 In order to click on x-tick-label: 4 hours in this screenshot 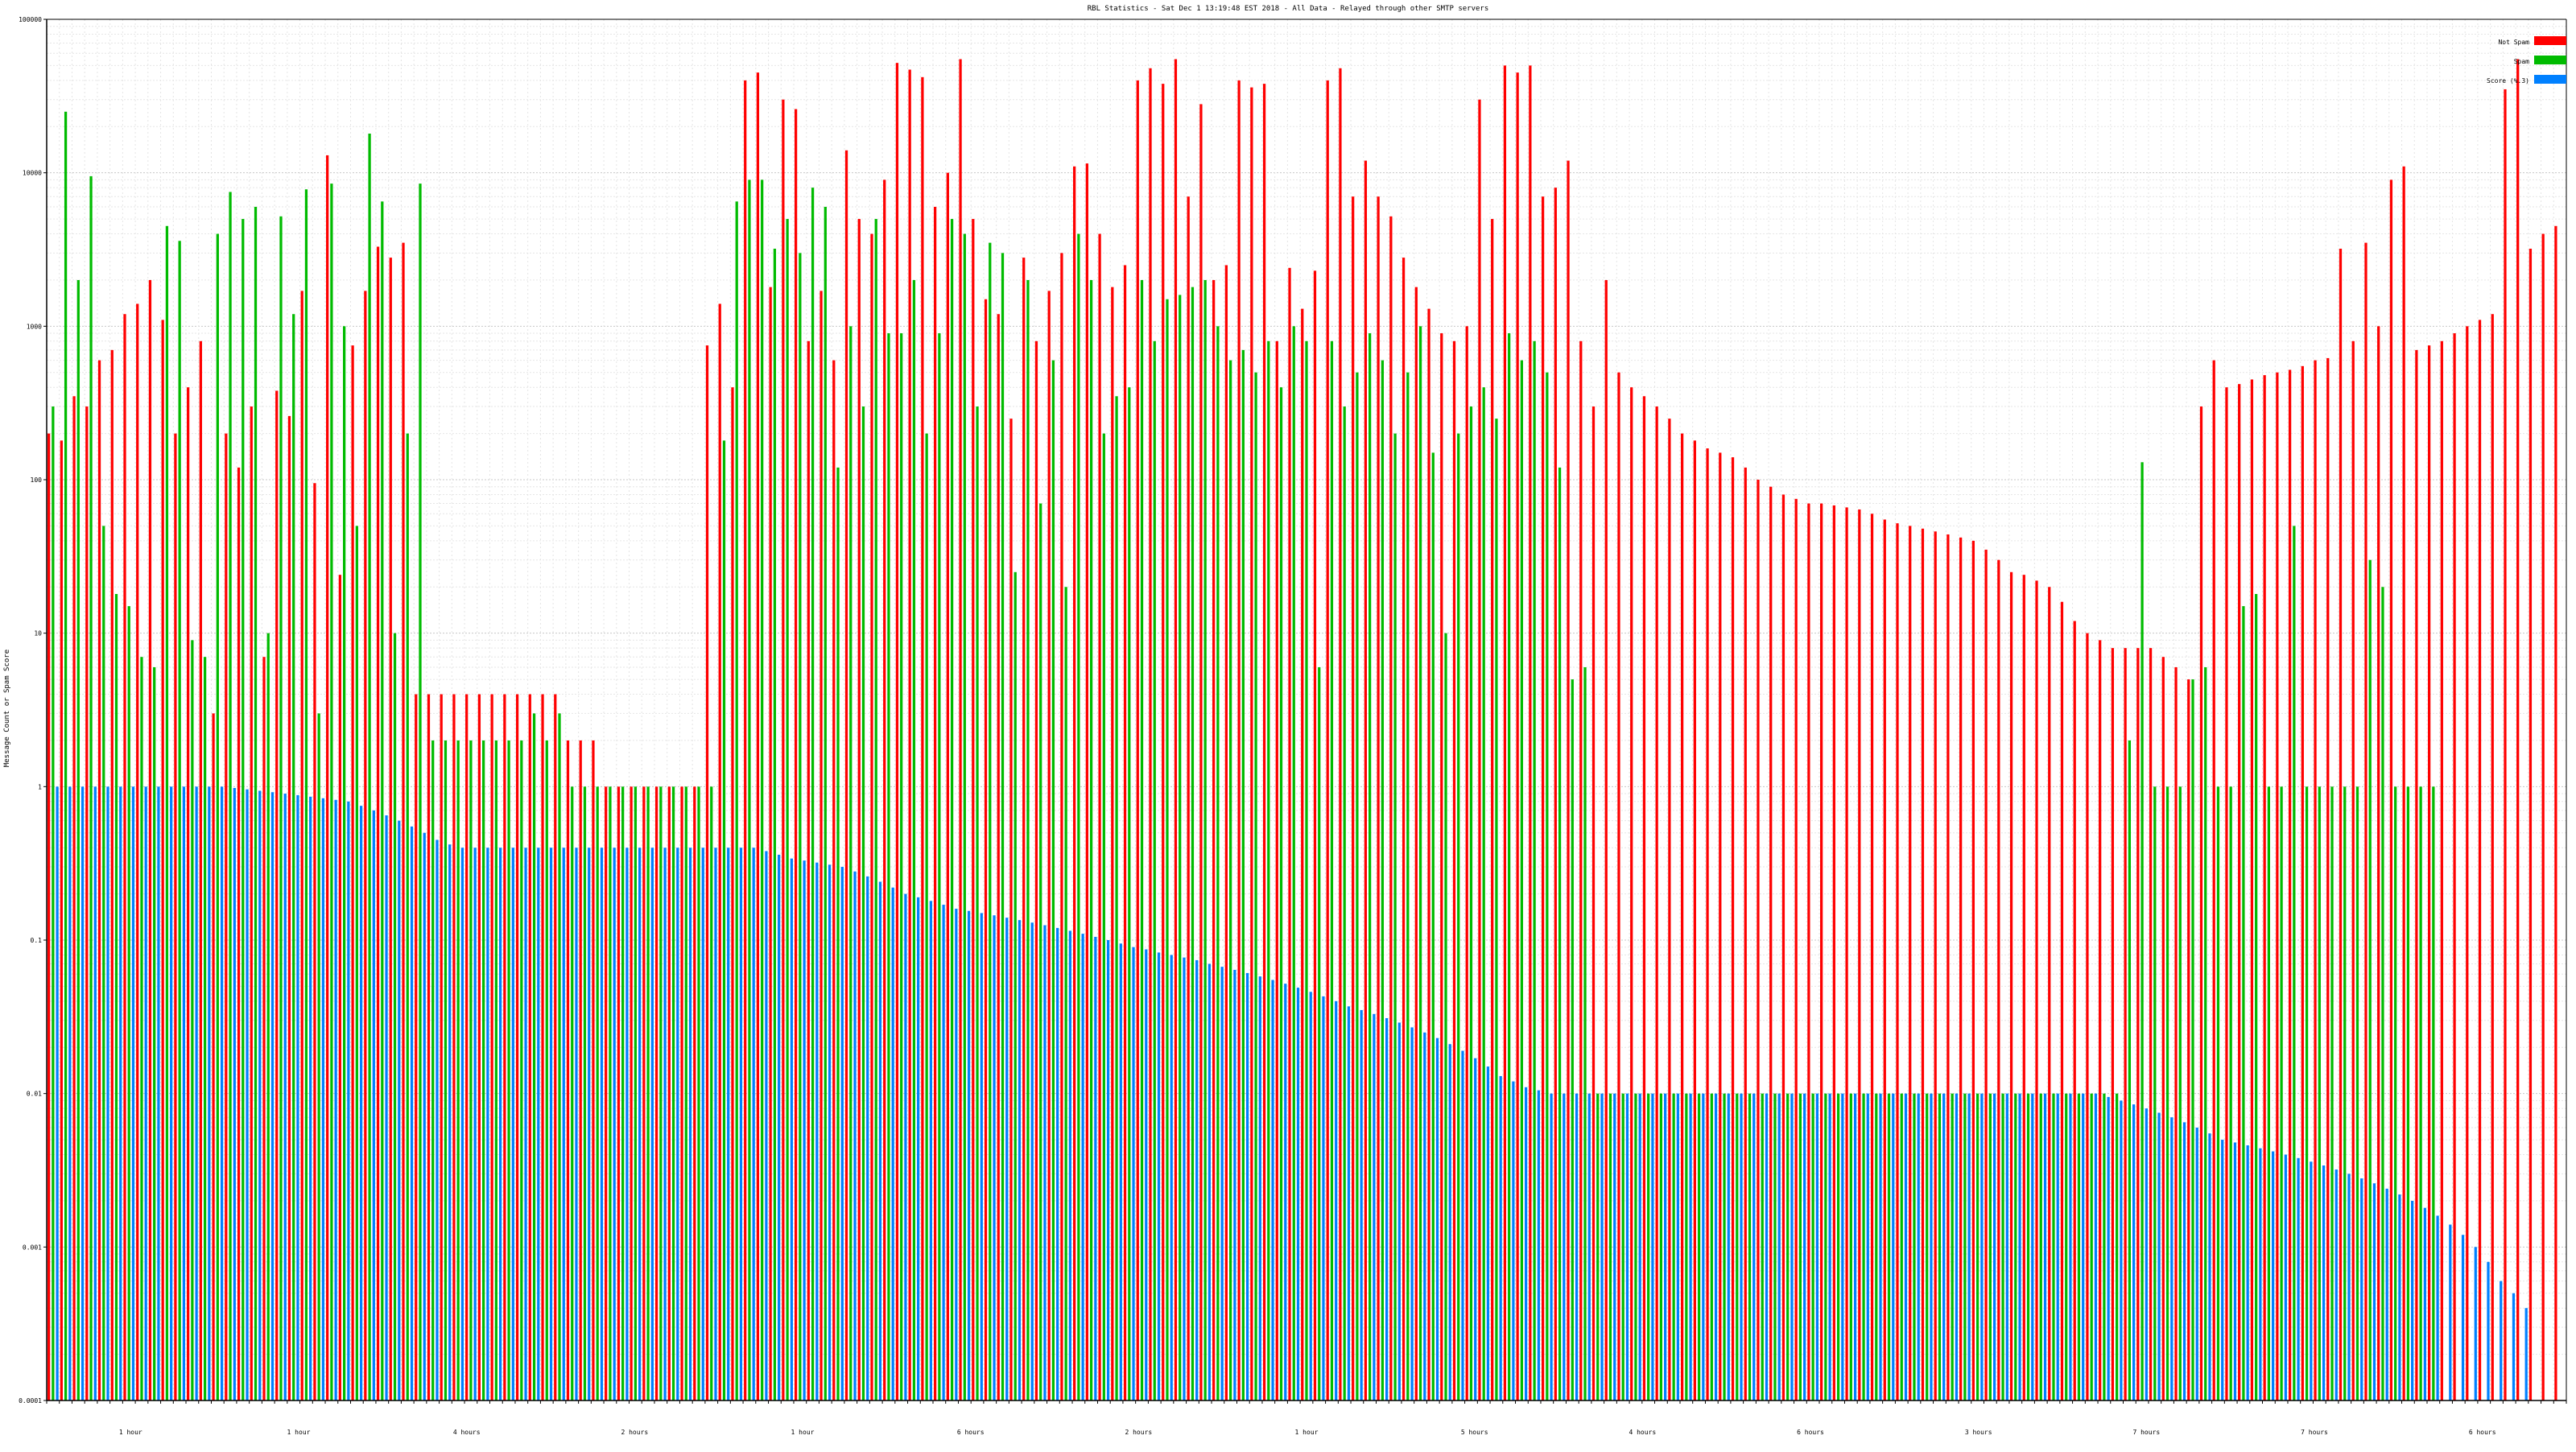, I will do `click(467, 1432)`.